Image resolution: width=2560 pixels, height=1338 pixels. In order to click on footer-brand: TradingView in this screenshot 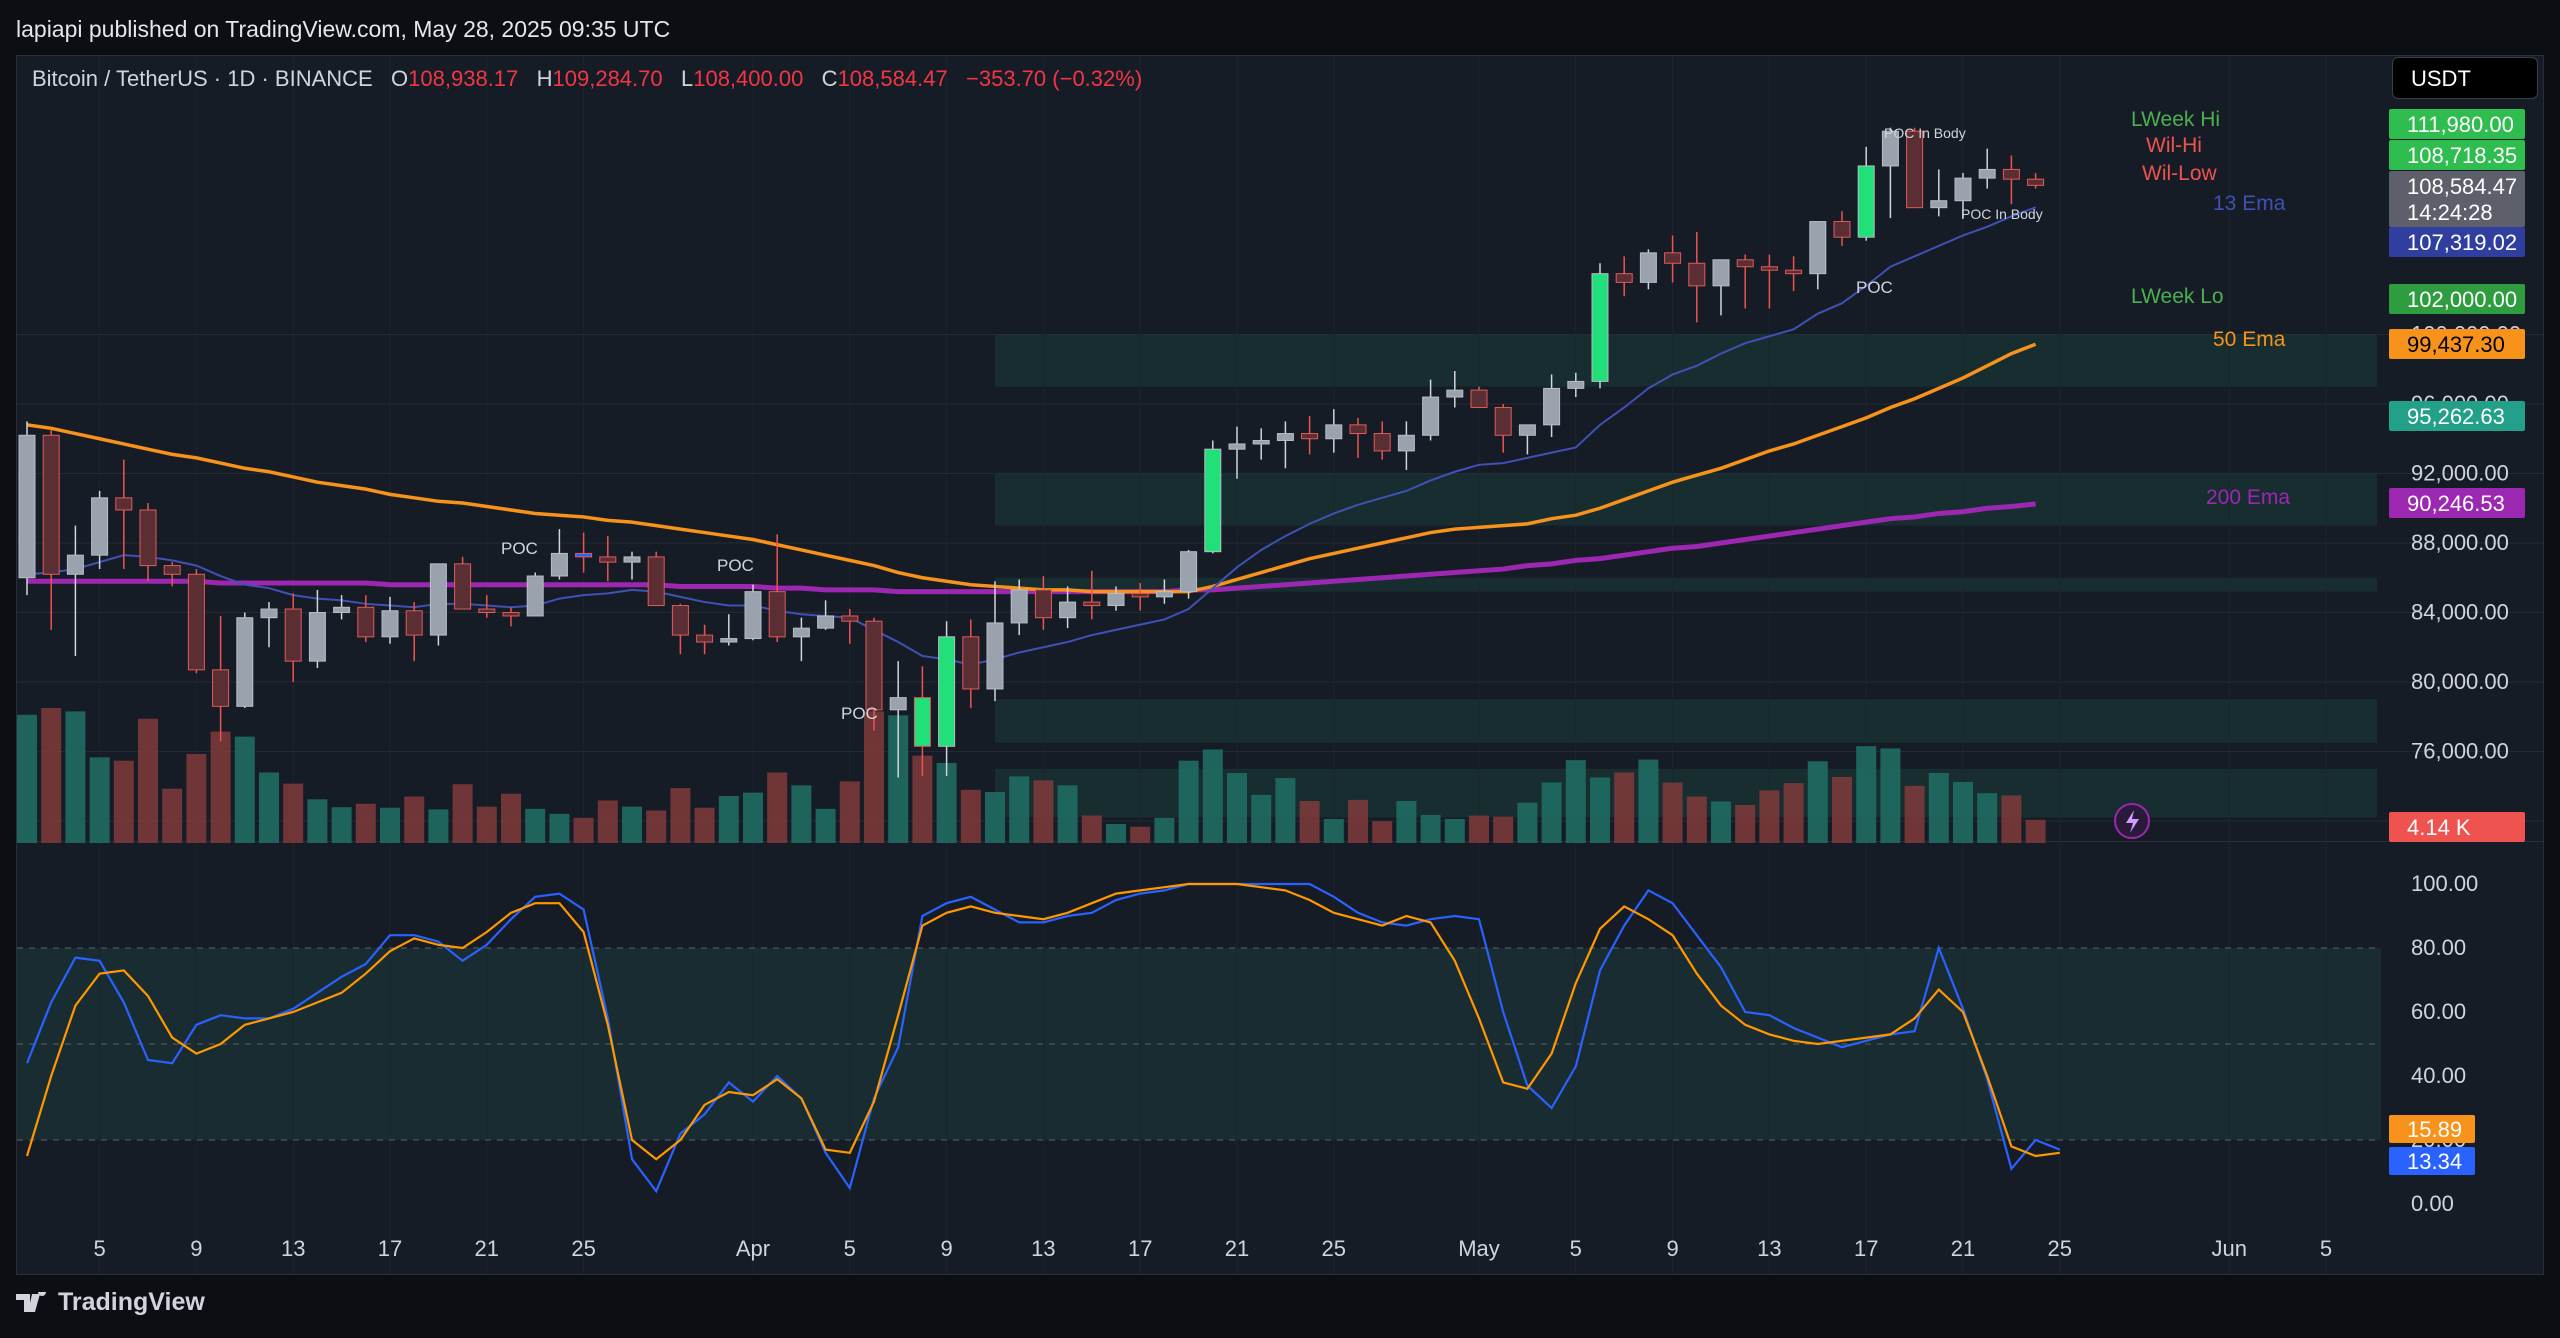, I will do `click(110, 1302)`.